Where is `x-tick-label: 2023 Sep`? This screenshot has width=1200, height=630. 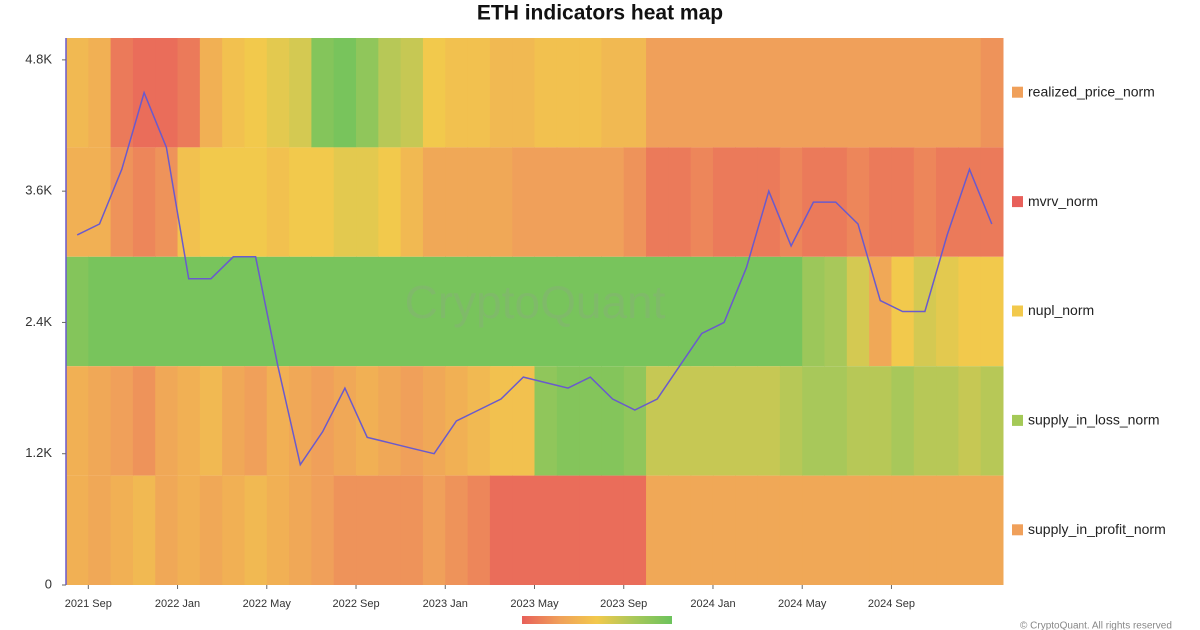 x-tick-label: 2023 Sep is located at coordinates (623, 604).